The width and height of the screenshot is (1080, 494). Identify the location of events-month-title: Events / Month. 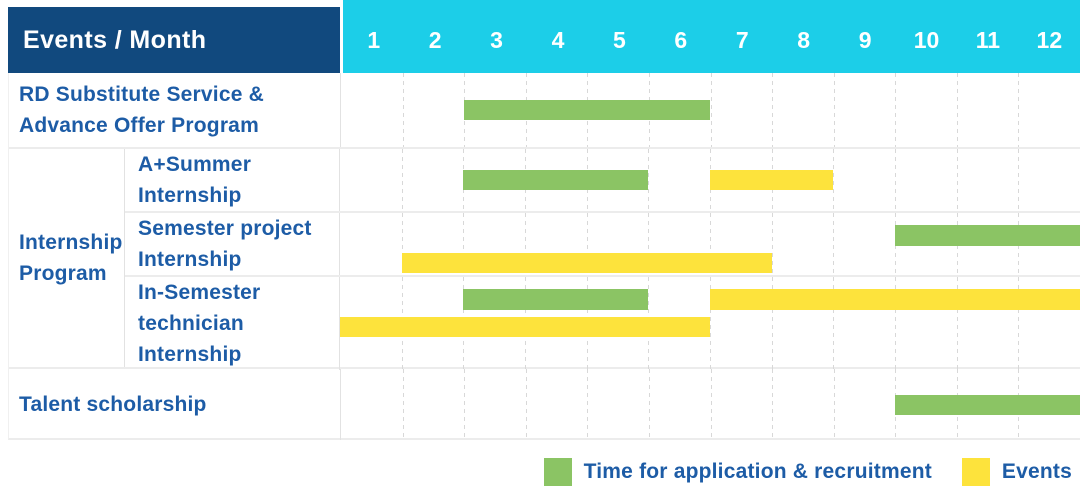
(115, 39).